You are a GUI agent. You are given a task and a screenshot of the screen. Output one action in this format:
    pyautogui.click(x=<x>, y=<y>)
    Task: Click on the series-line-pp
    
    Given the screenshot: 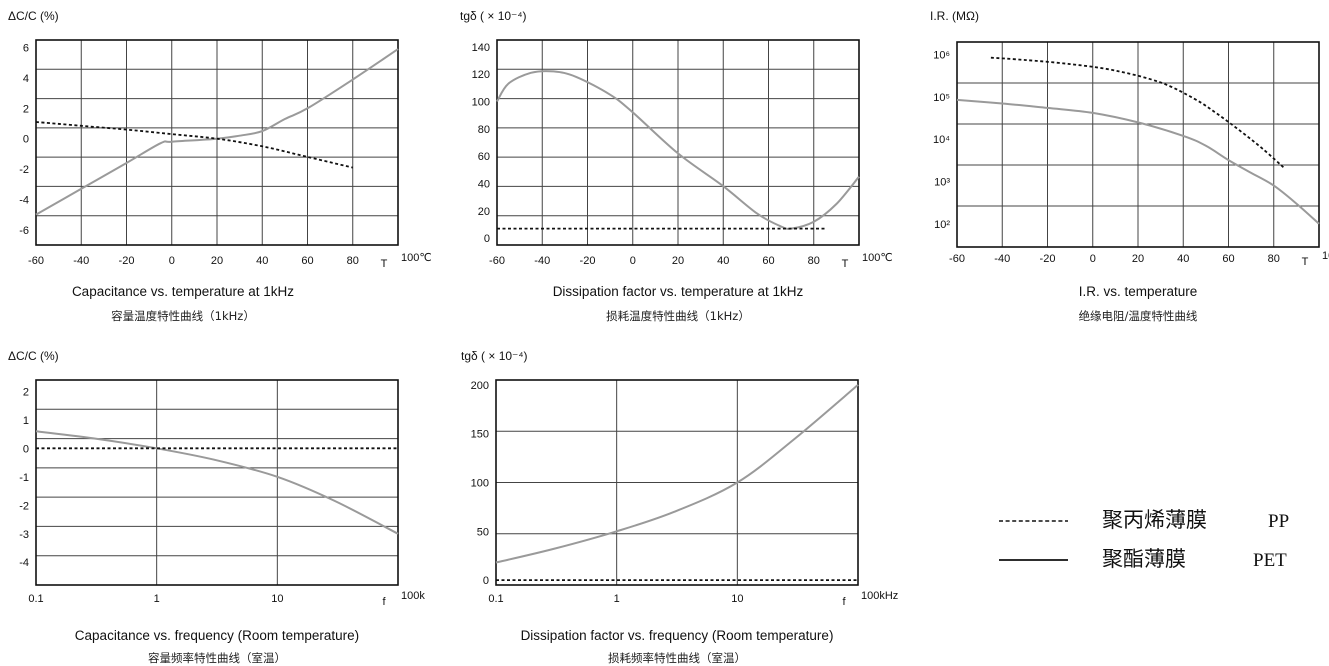 What is the action you would take?
    pyautogui.click(x=1138, y=113)
    